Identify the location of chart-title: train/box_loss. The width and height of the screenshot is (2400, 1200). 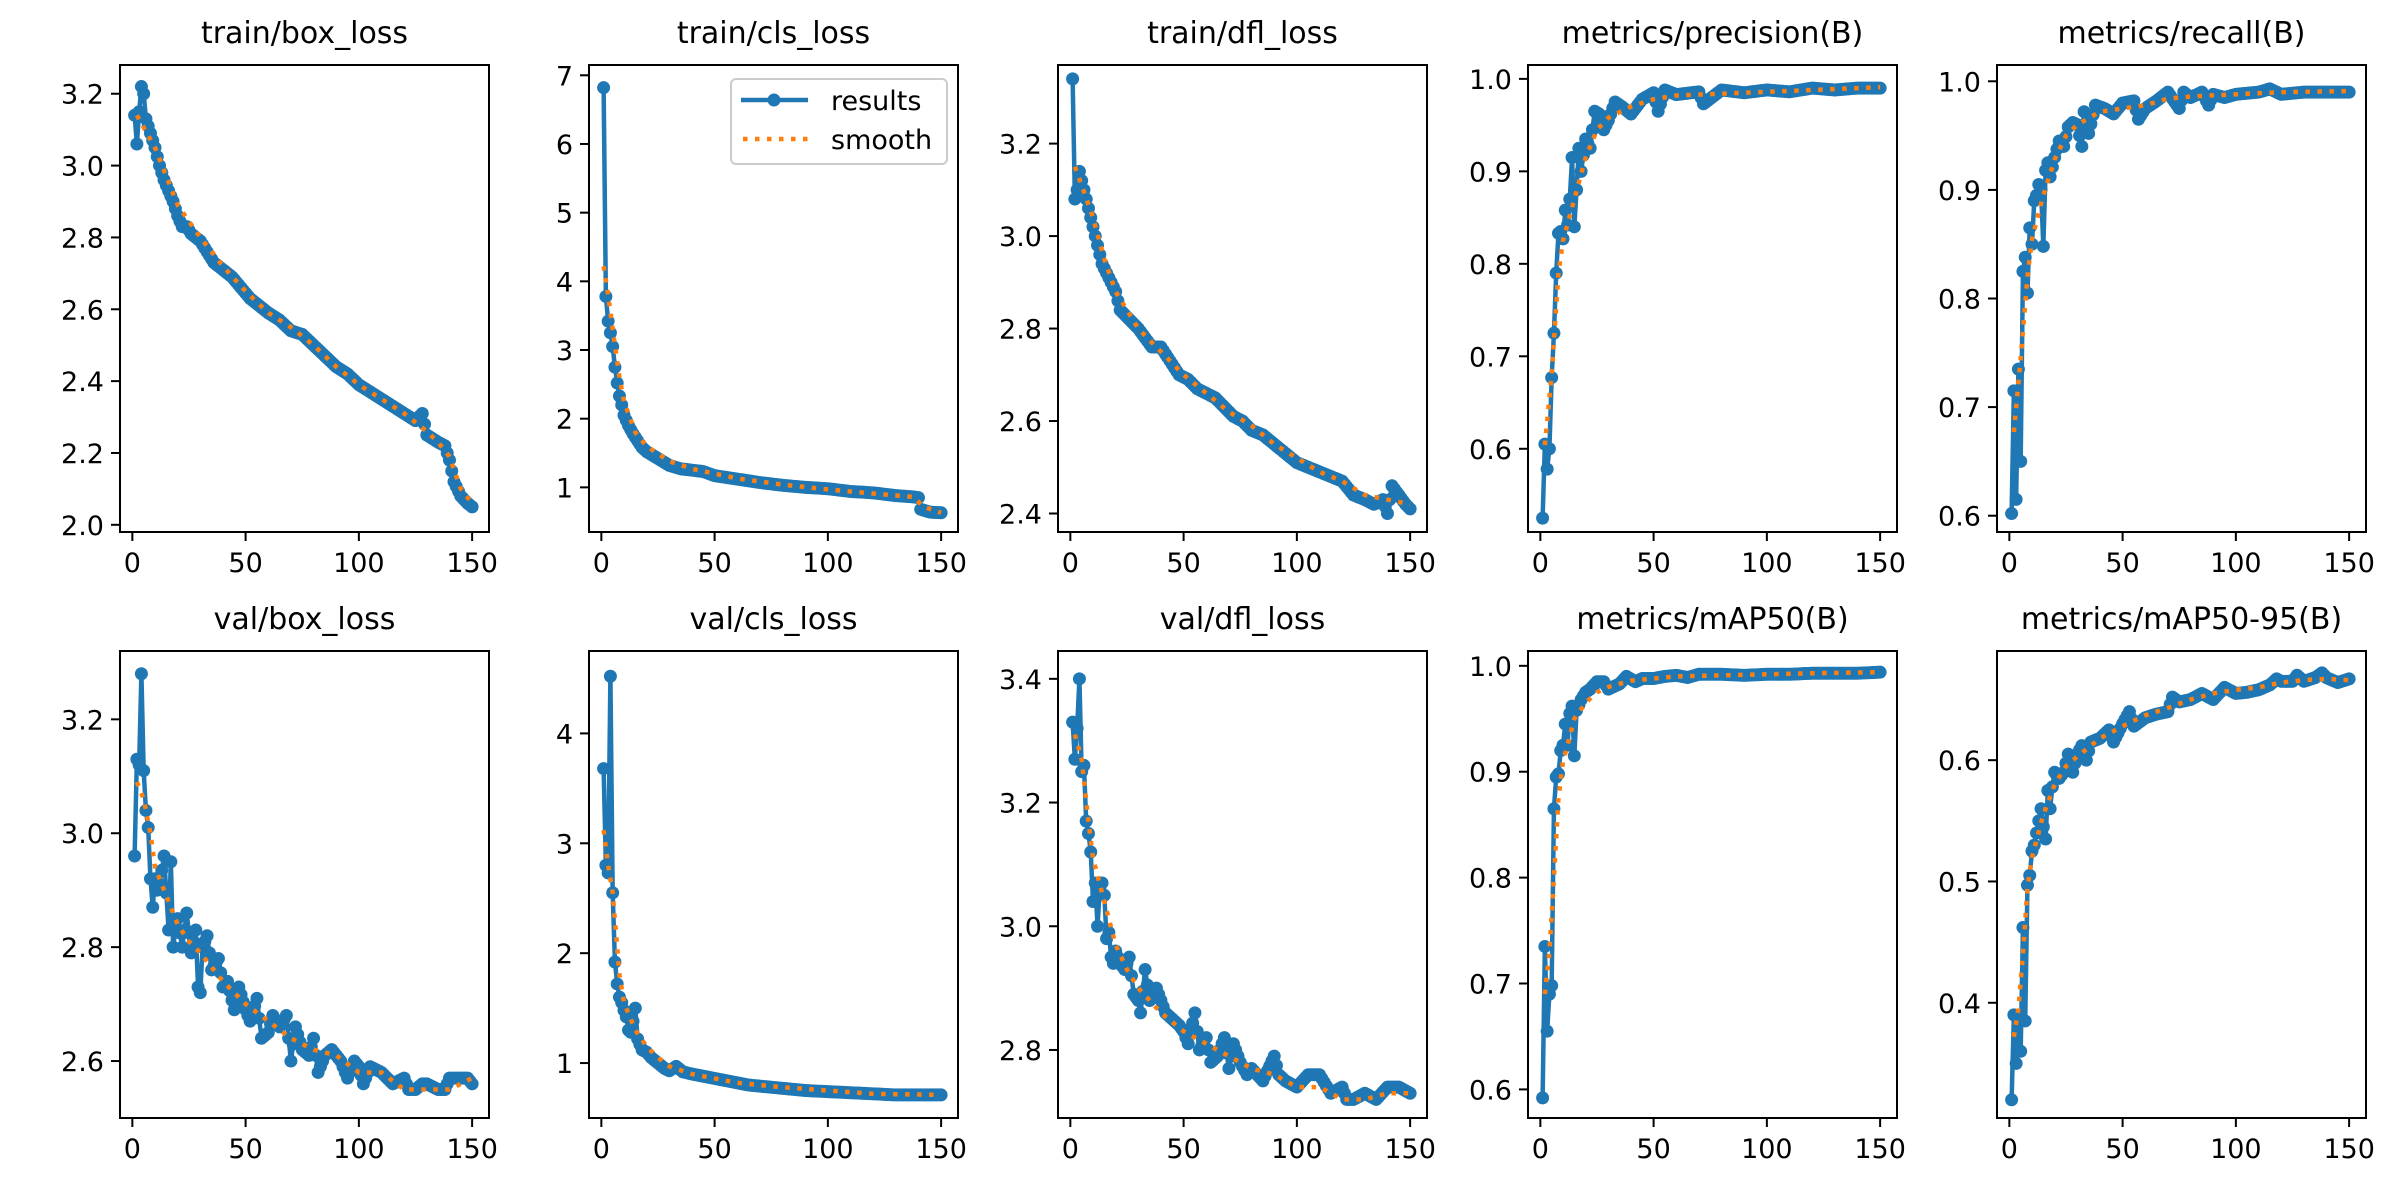
(304, 33).